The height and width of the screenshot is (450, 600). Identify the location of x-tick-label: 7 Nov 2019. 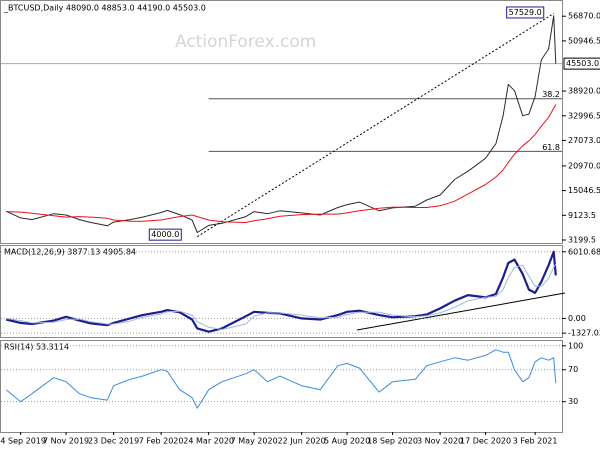
(66, 441).